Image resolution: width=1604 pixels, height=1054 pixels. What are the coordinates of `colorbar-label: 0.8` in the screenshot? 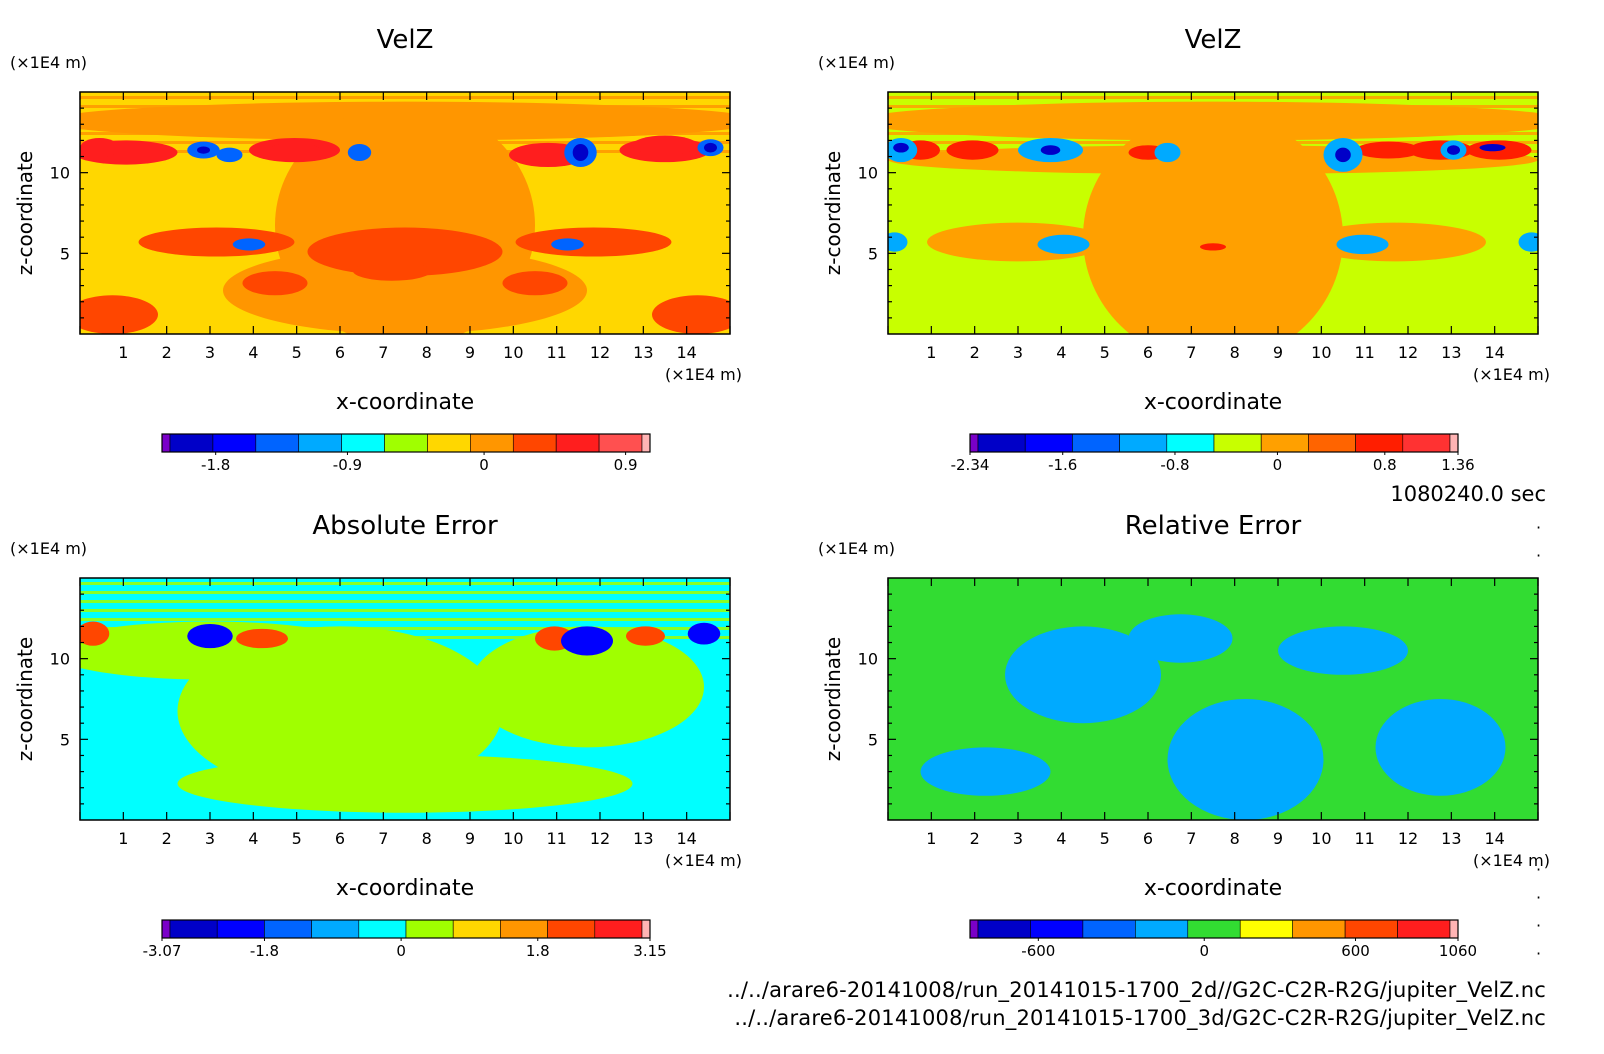 It's located at (1385, 465).